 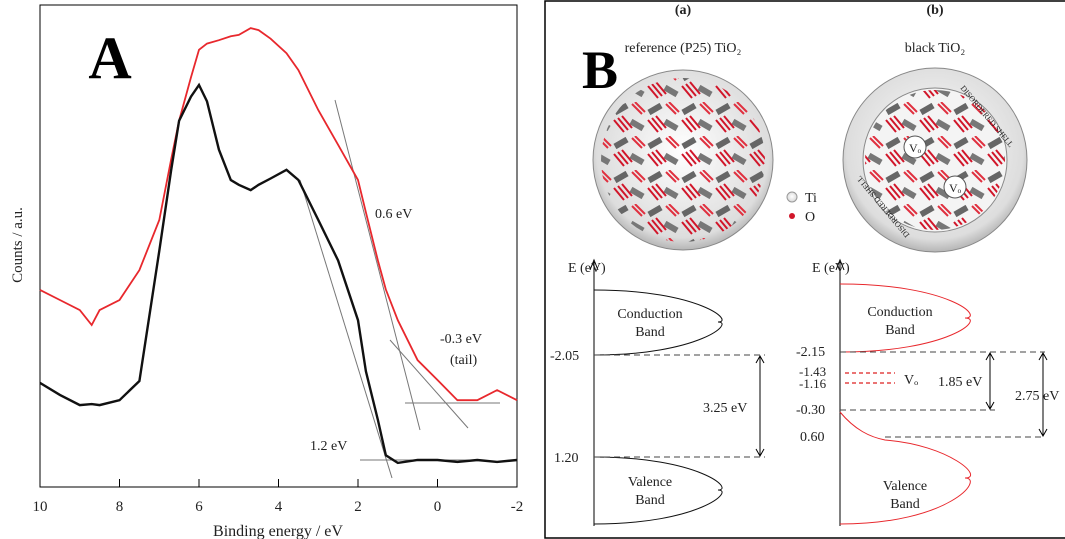 What do you see at coordinates (812, 371) in the screenshot?
I see `level-label: -1.43` at bounding box center [812, 371].